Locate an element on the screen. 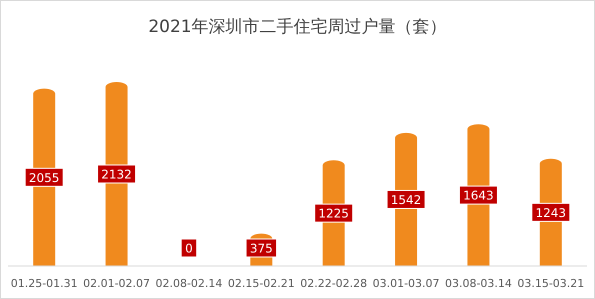 The height and width of the screenshot is (299, 595). x-tick-label: 01.25-01.31 is located at coordinates (44, 283).